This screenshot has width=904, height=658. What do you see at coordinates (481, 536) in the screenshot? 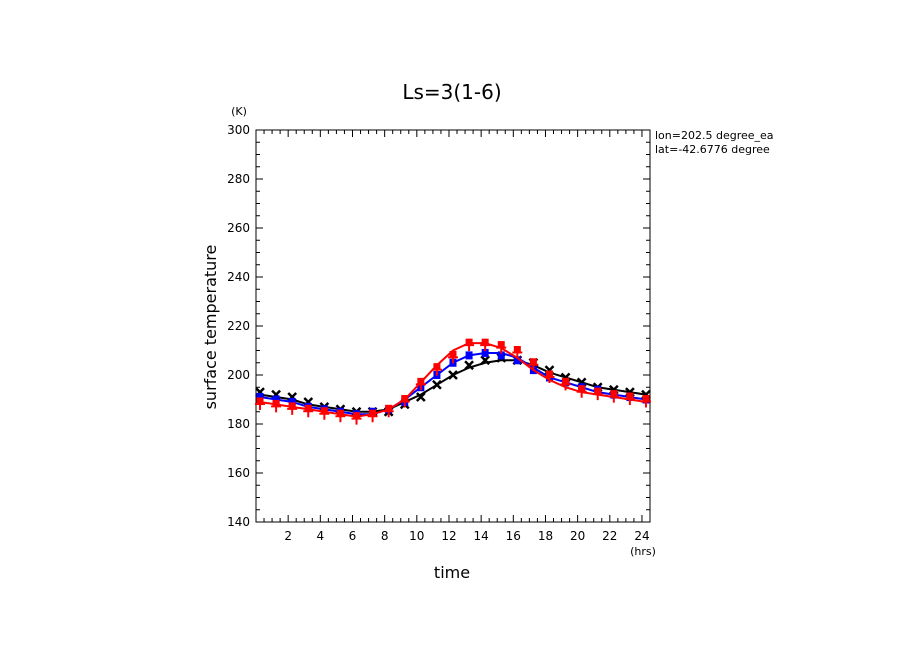
I see `x-tick-label: 14` at bounding box center [481, 536].